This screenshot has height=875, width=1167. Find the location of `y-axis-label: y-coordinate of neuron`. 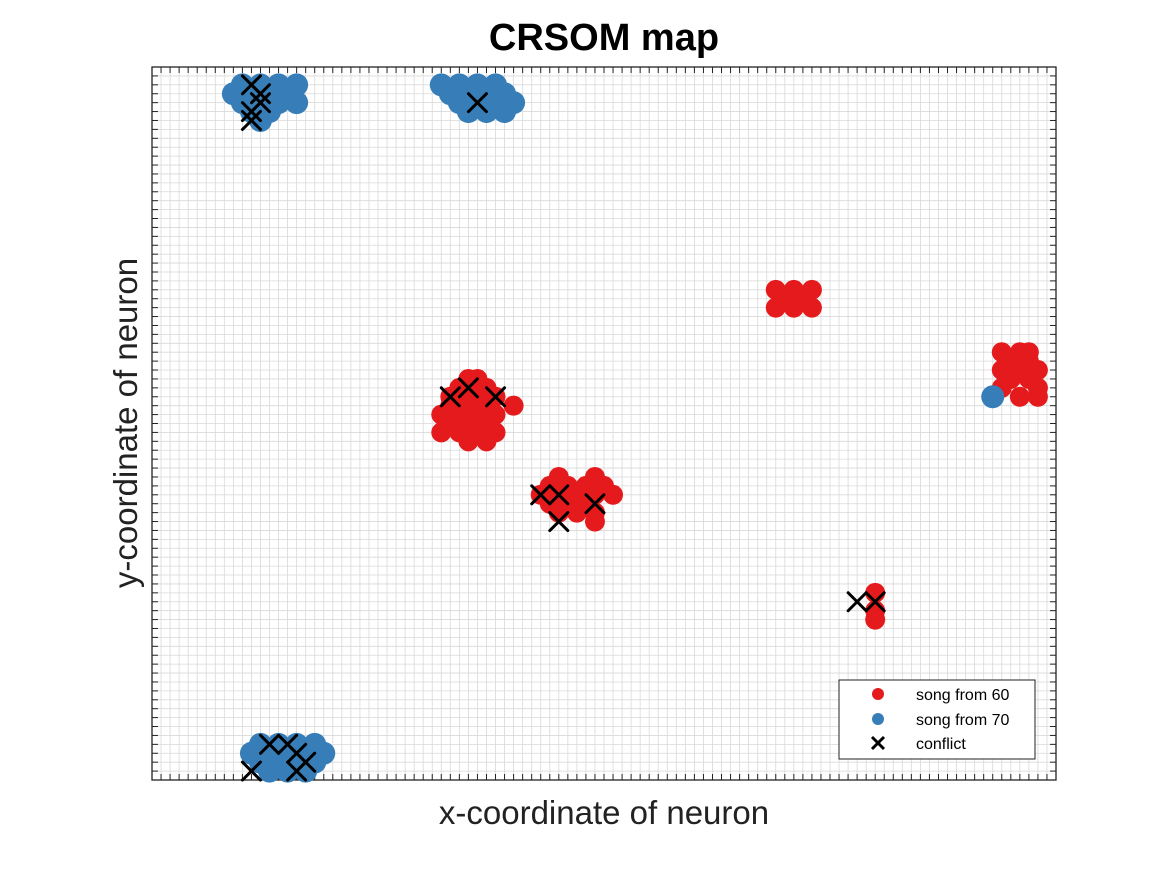

y-axis-label: y-coordinate of neuron is located at coordinates (125, 423).